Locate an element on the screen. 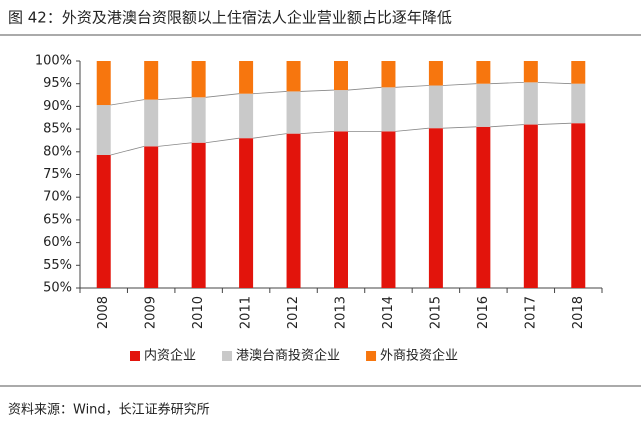 This screenshot has height=433, width=641. x-tick-label: 2014 is located at coordinates (388, 312).